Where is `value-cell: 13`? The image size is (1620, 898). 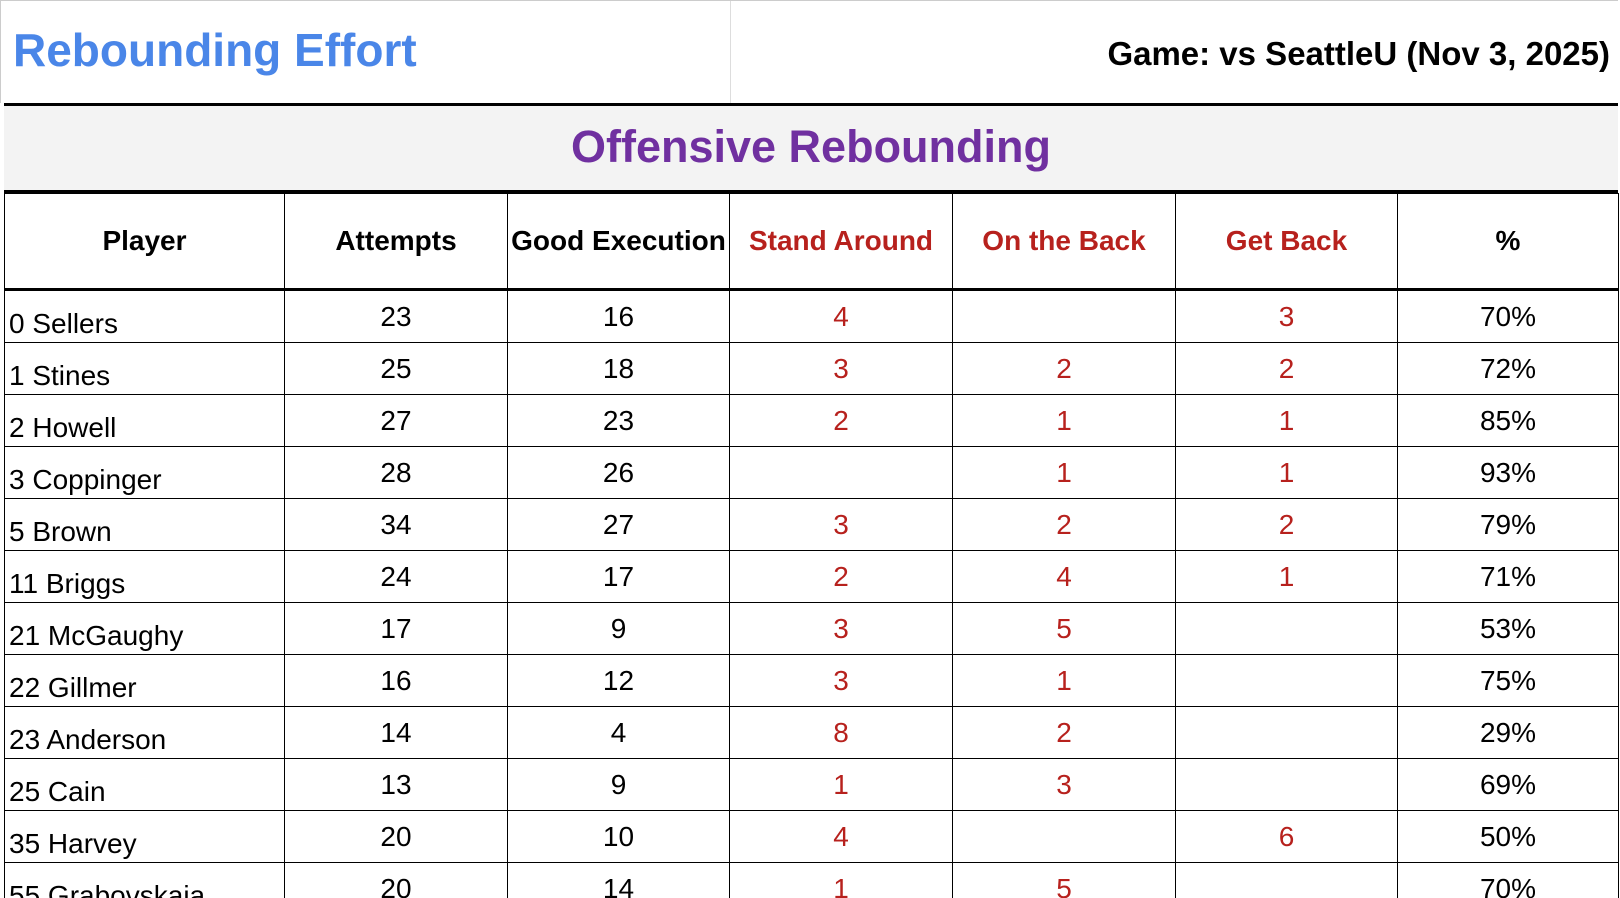 value-cell: 13 is located at coordinates (396, 784).